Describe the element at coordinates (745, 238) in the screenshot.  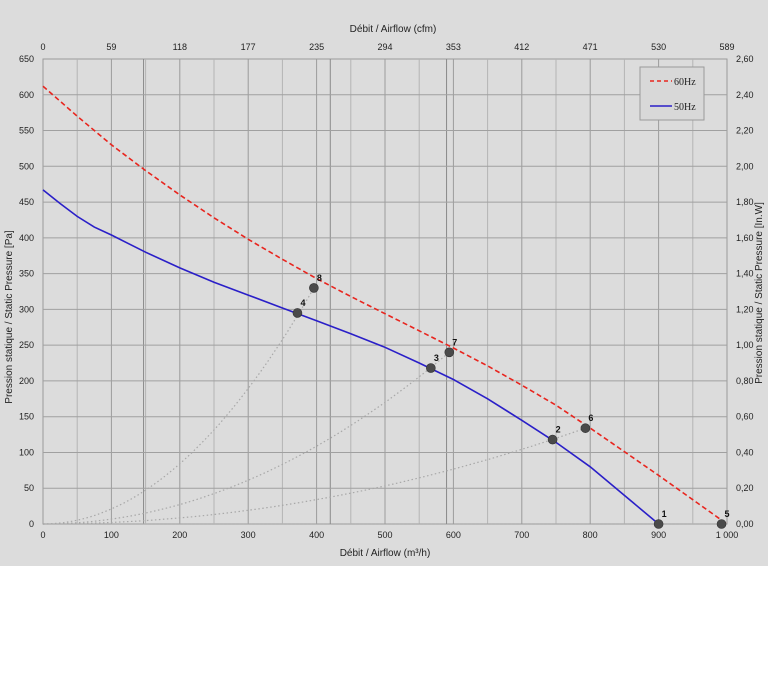
I see `y-tick-label-right: 1,60` at that location.